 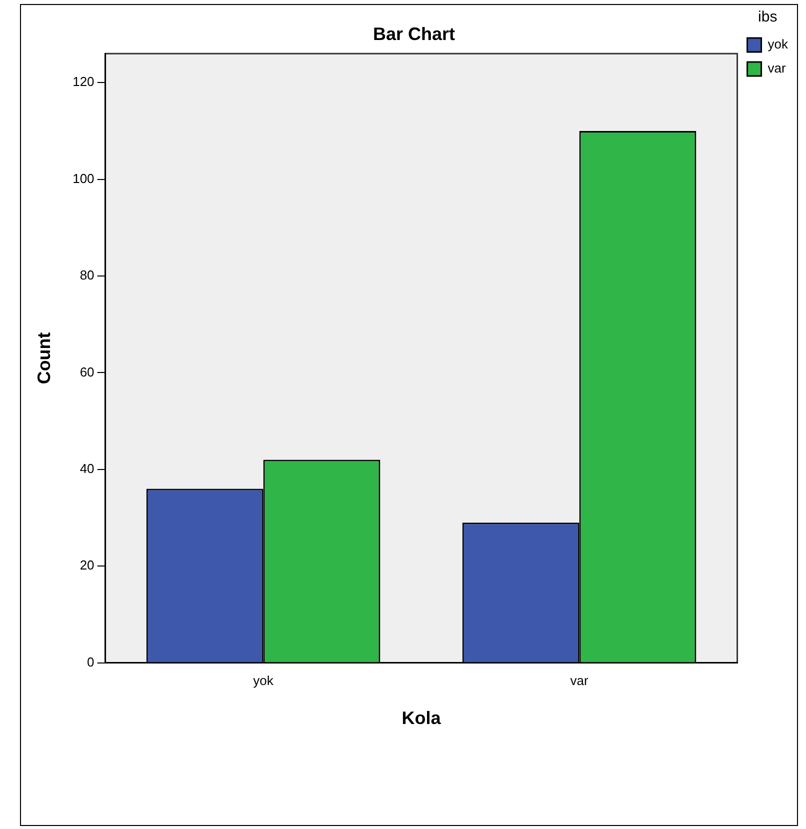 I want to click on y-tick-label: 20, so click(x=87, y=565).